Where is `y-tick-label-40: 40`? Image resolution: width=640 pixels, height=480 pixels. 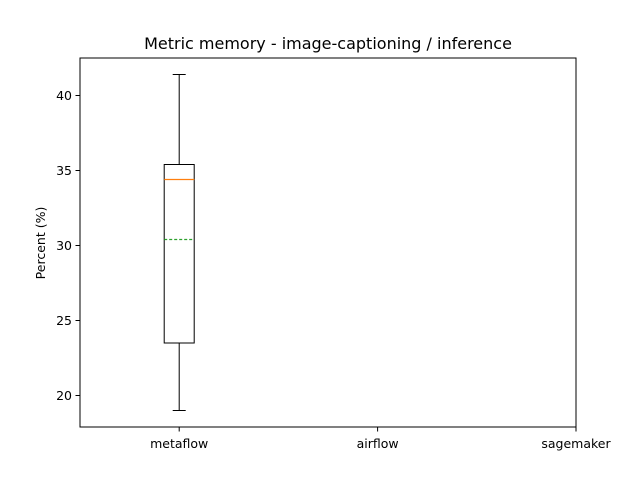 y-tick-label-40: 40 is located at coordinates (64, 95).